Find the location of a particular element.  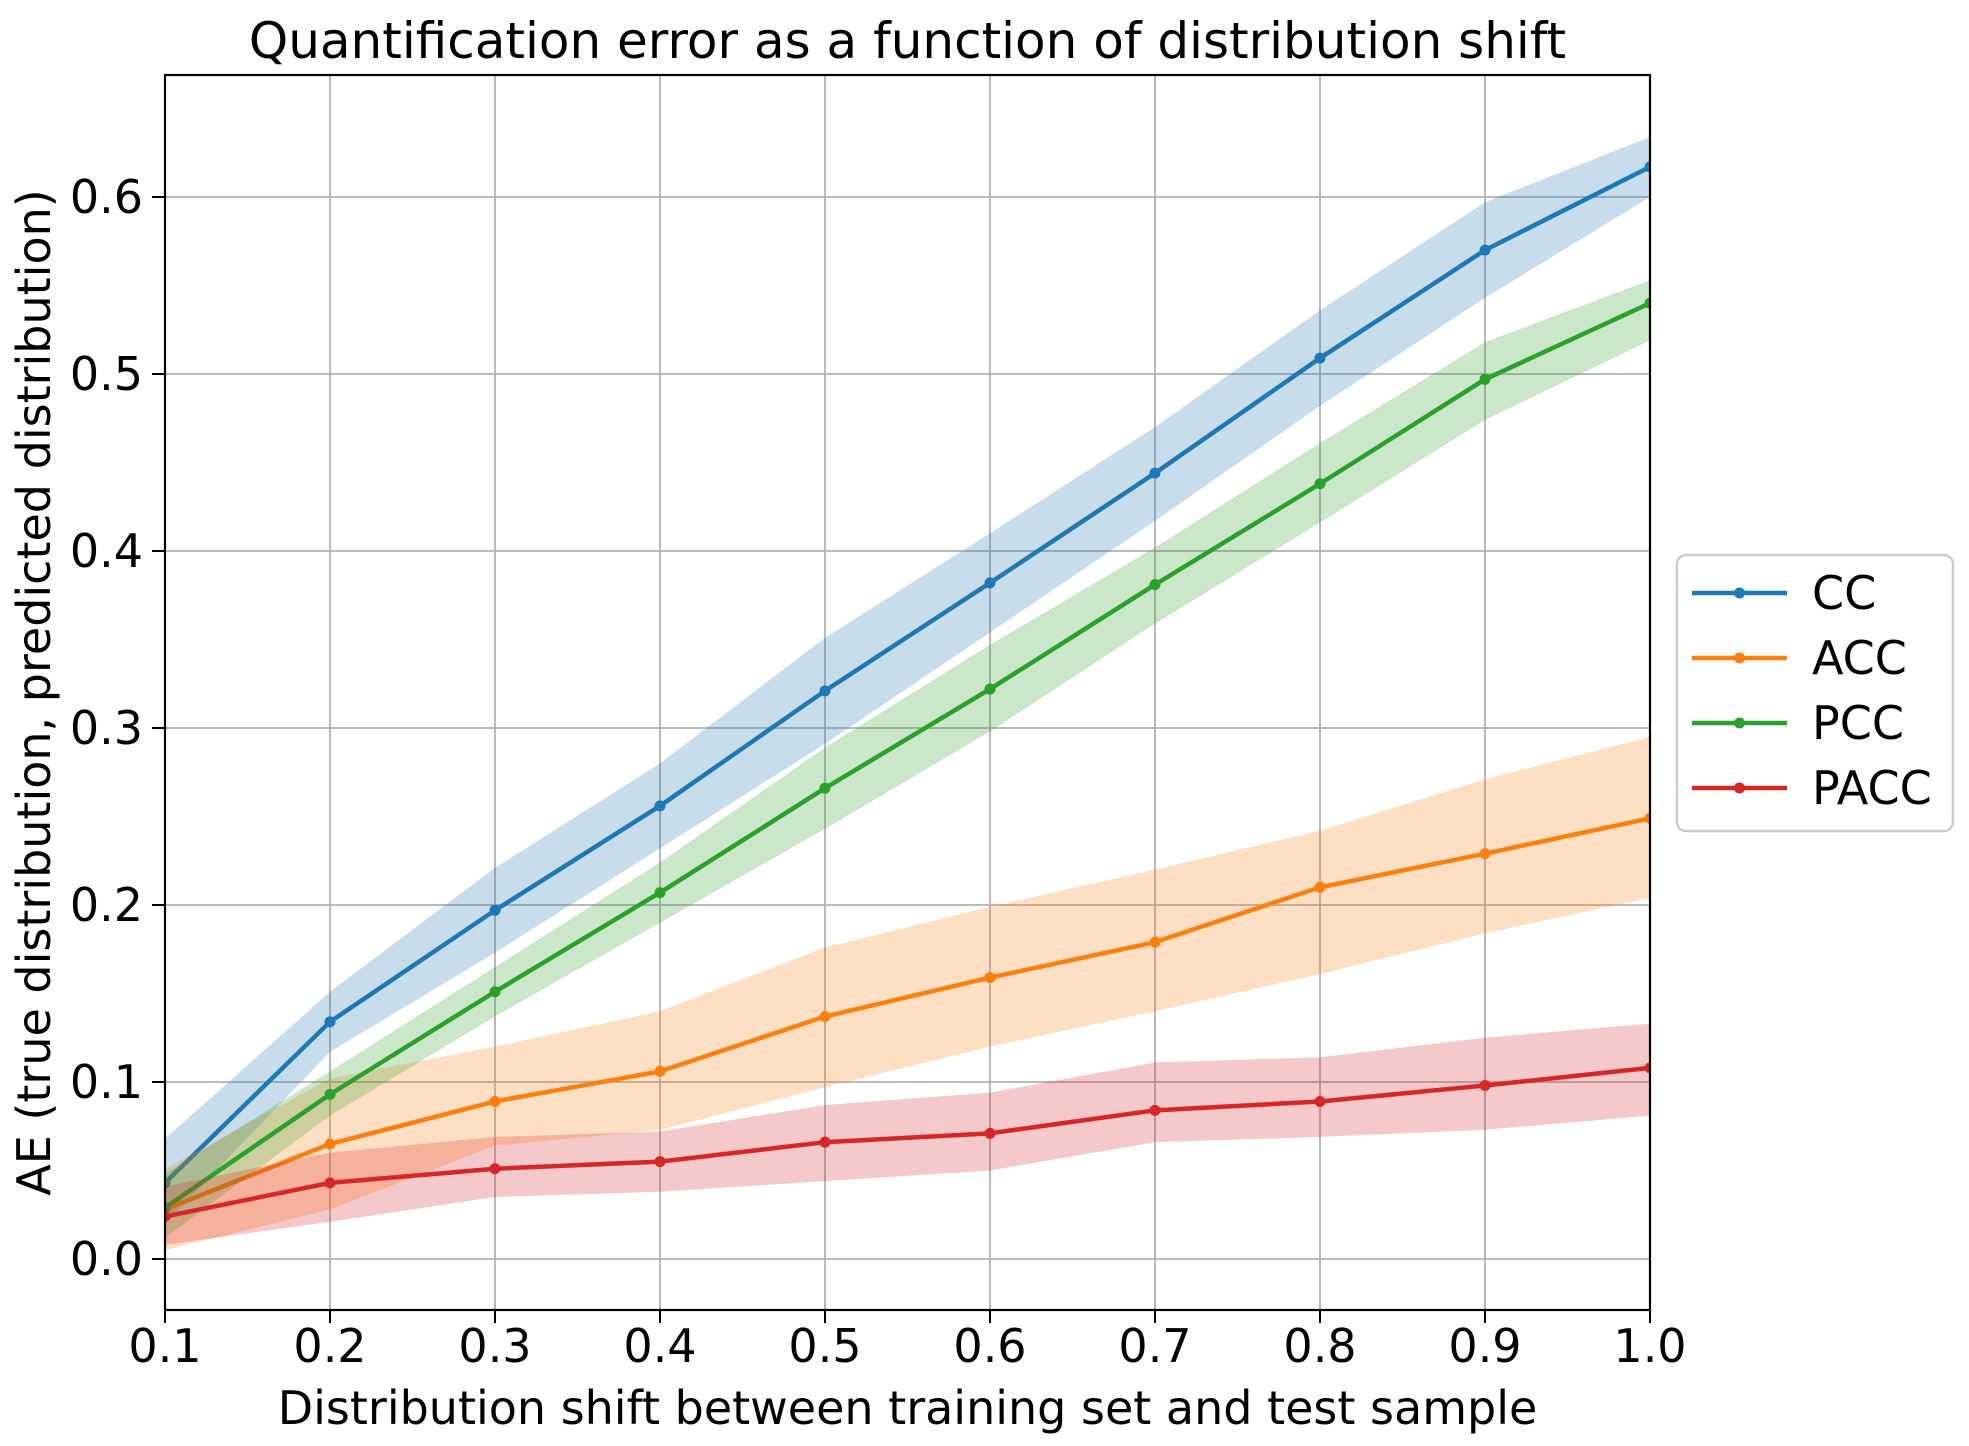

x-tick-label: 0.2 is located at coordinates (329, 1346).